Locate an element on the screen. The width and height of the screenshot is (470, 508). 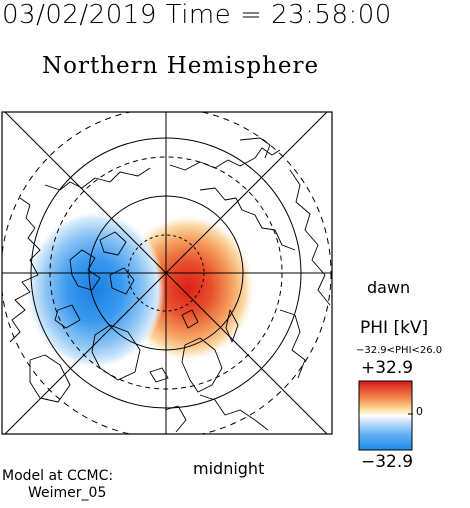
colorbar is located at coordinates (385, 415).